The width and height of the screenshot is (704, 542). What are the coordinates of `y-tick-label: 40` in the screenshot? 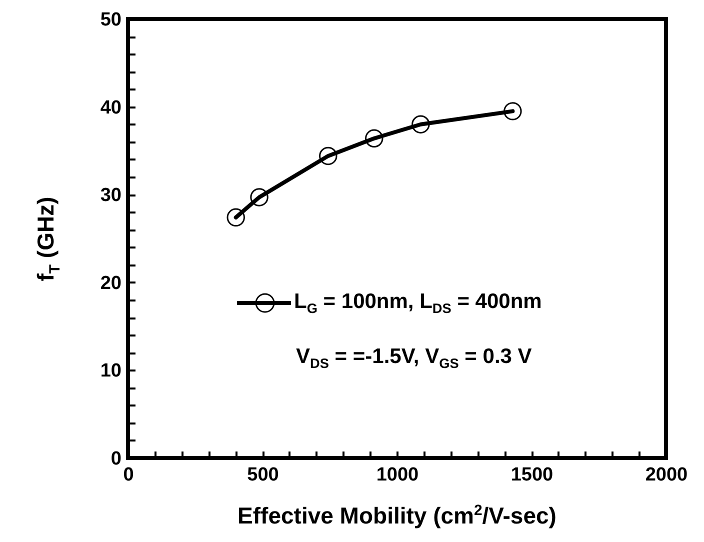 It's located at (111, 107).